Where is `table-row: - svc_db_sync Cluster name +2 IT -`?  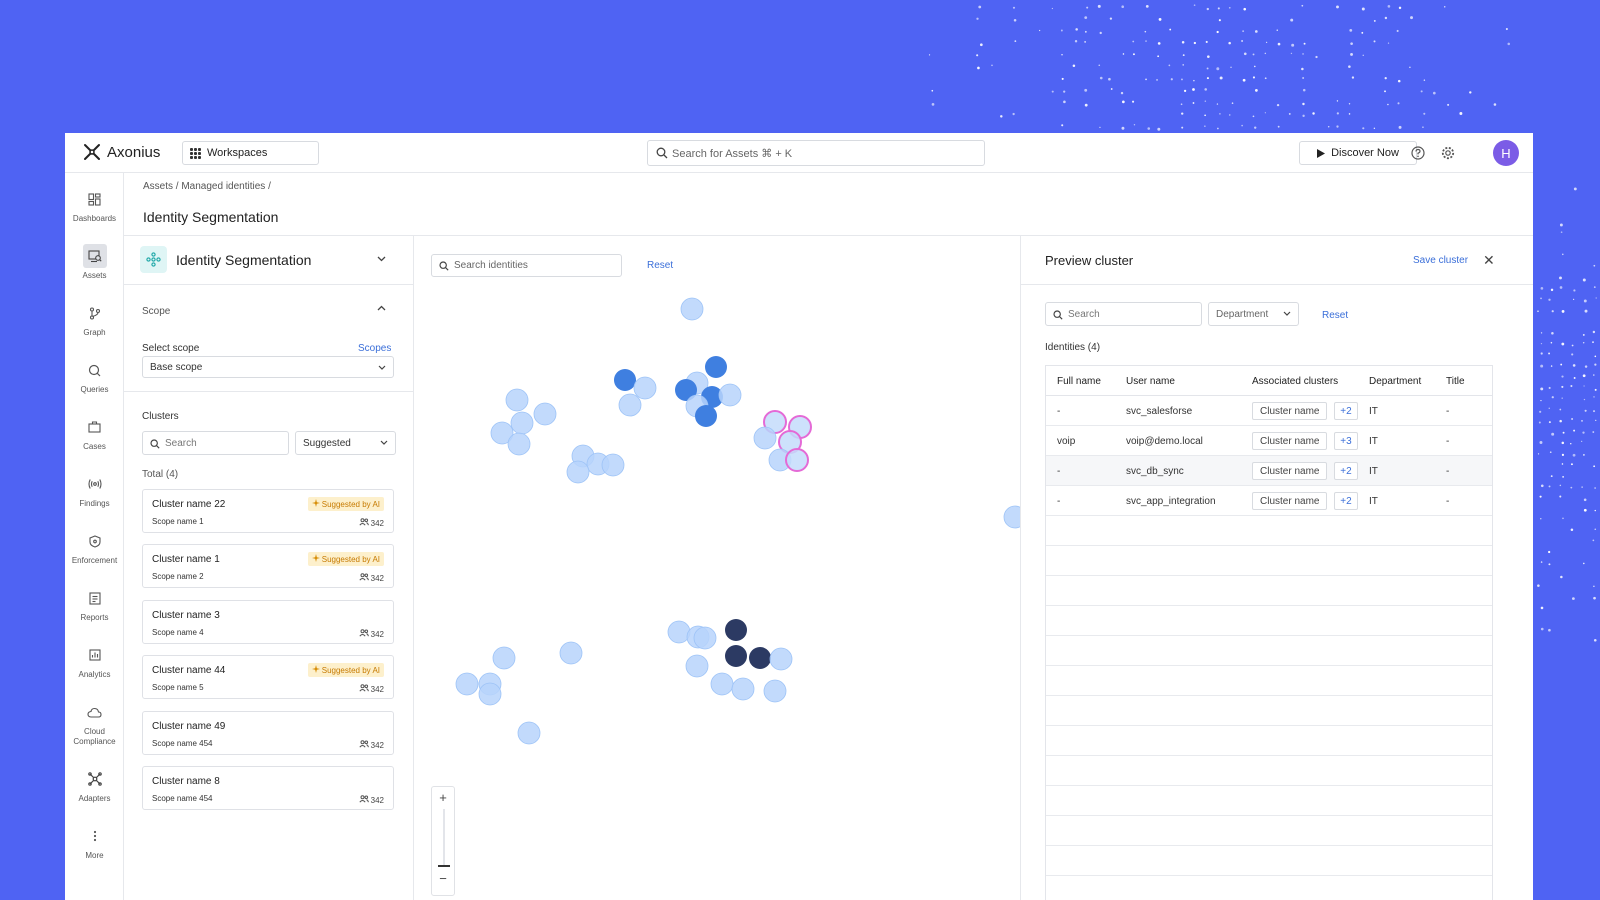 table-row: - svc_db_sync Cluster name +2 IT - is located at coordinates (1269, 471).